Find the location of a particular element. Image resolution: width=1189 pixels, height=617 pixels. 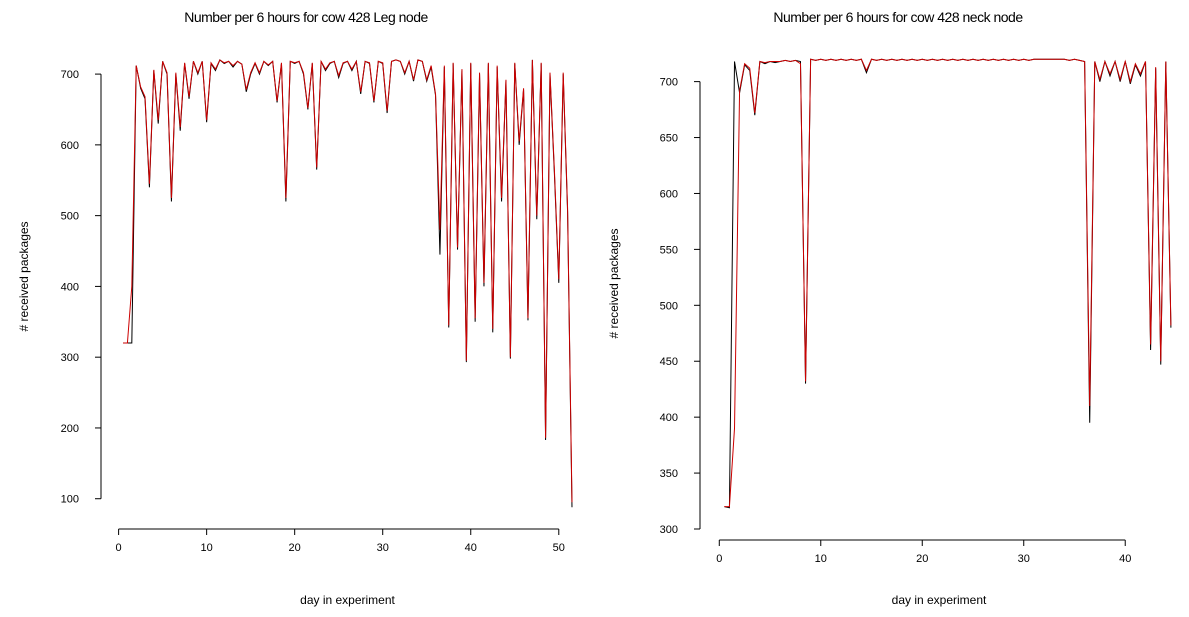

y-tick-label: 350 is located at coordinates (669, 474).